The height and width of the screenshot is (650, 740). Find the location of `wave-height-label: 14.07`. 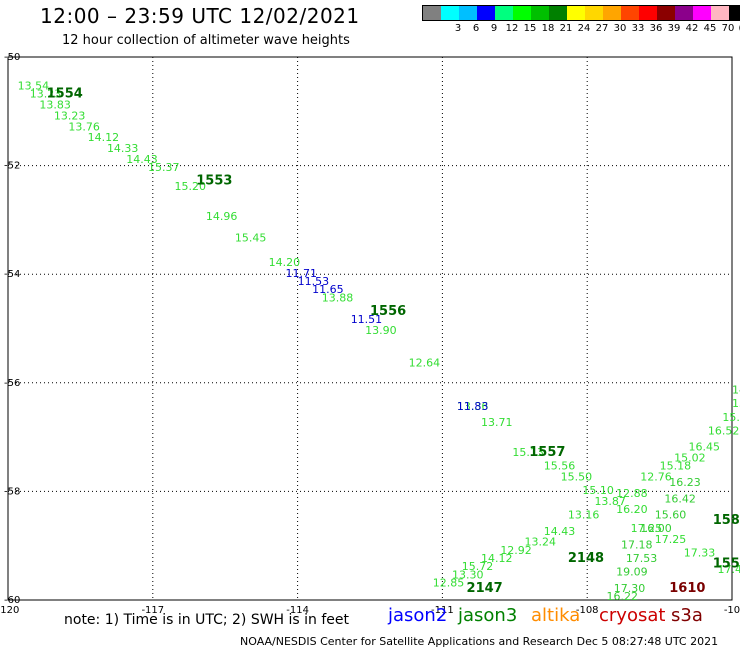

wave-height-label: 14.07 is located at coordinates (736, 390).